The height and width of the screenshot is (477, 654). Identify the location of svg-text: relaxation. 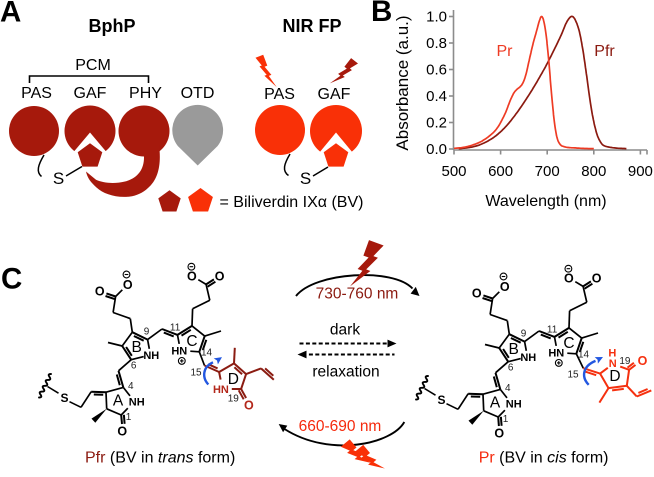
(345, 372).